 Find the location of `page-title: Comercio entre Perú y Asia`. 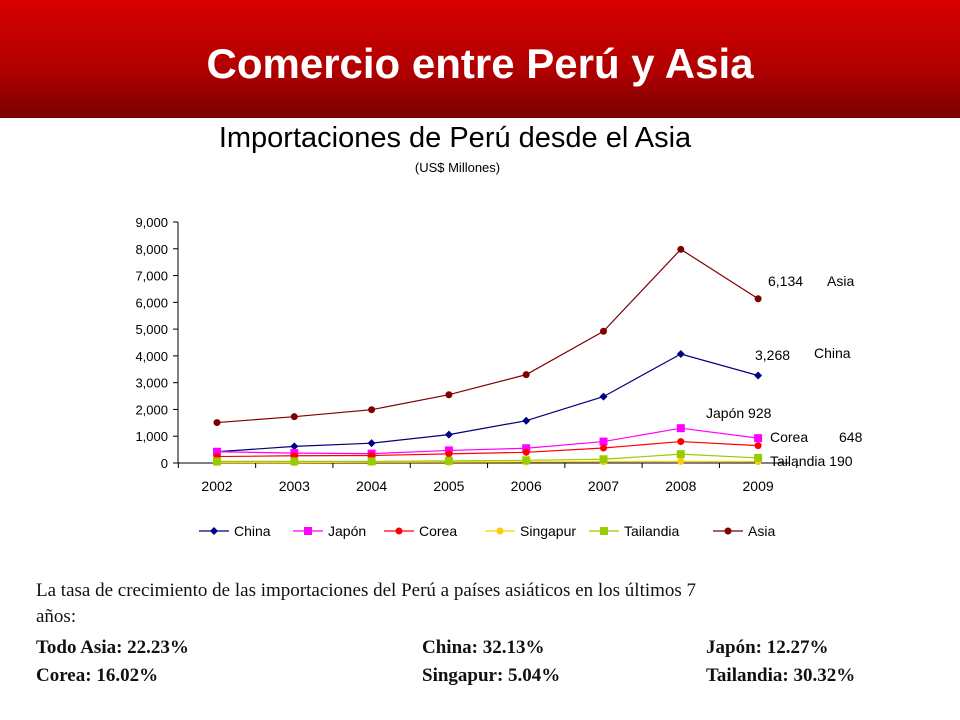

page-title: Comercio entre Perú y Asia is located at coordinates (480, 63).